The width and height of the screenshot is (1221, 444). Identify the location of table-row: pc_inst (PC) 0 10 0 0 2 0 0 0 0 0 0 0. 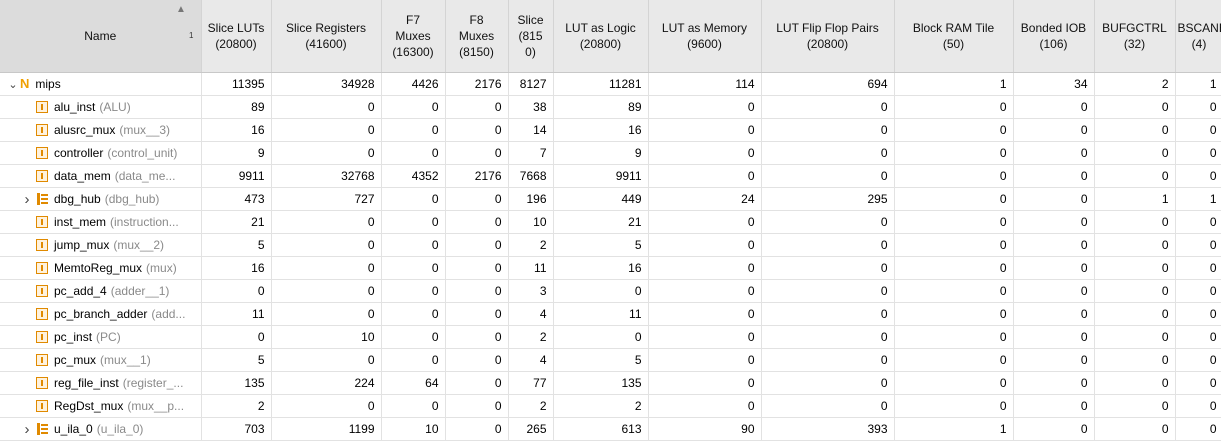
(610, 337).